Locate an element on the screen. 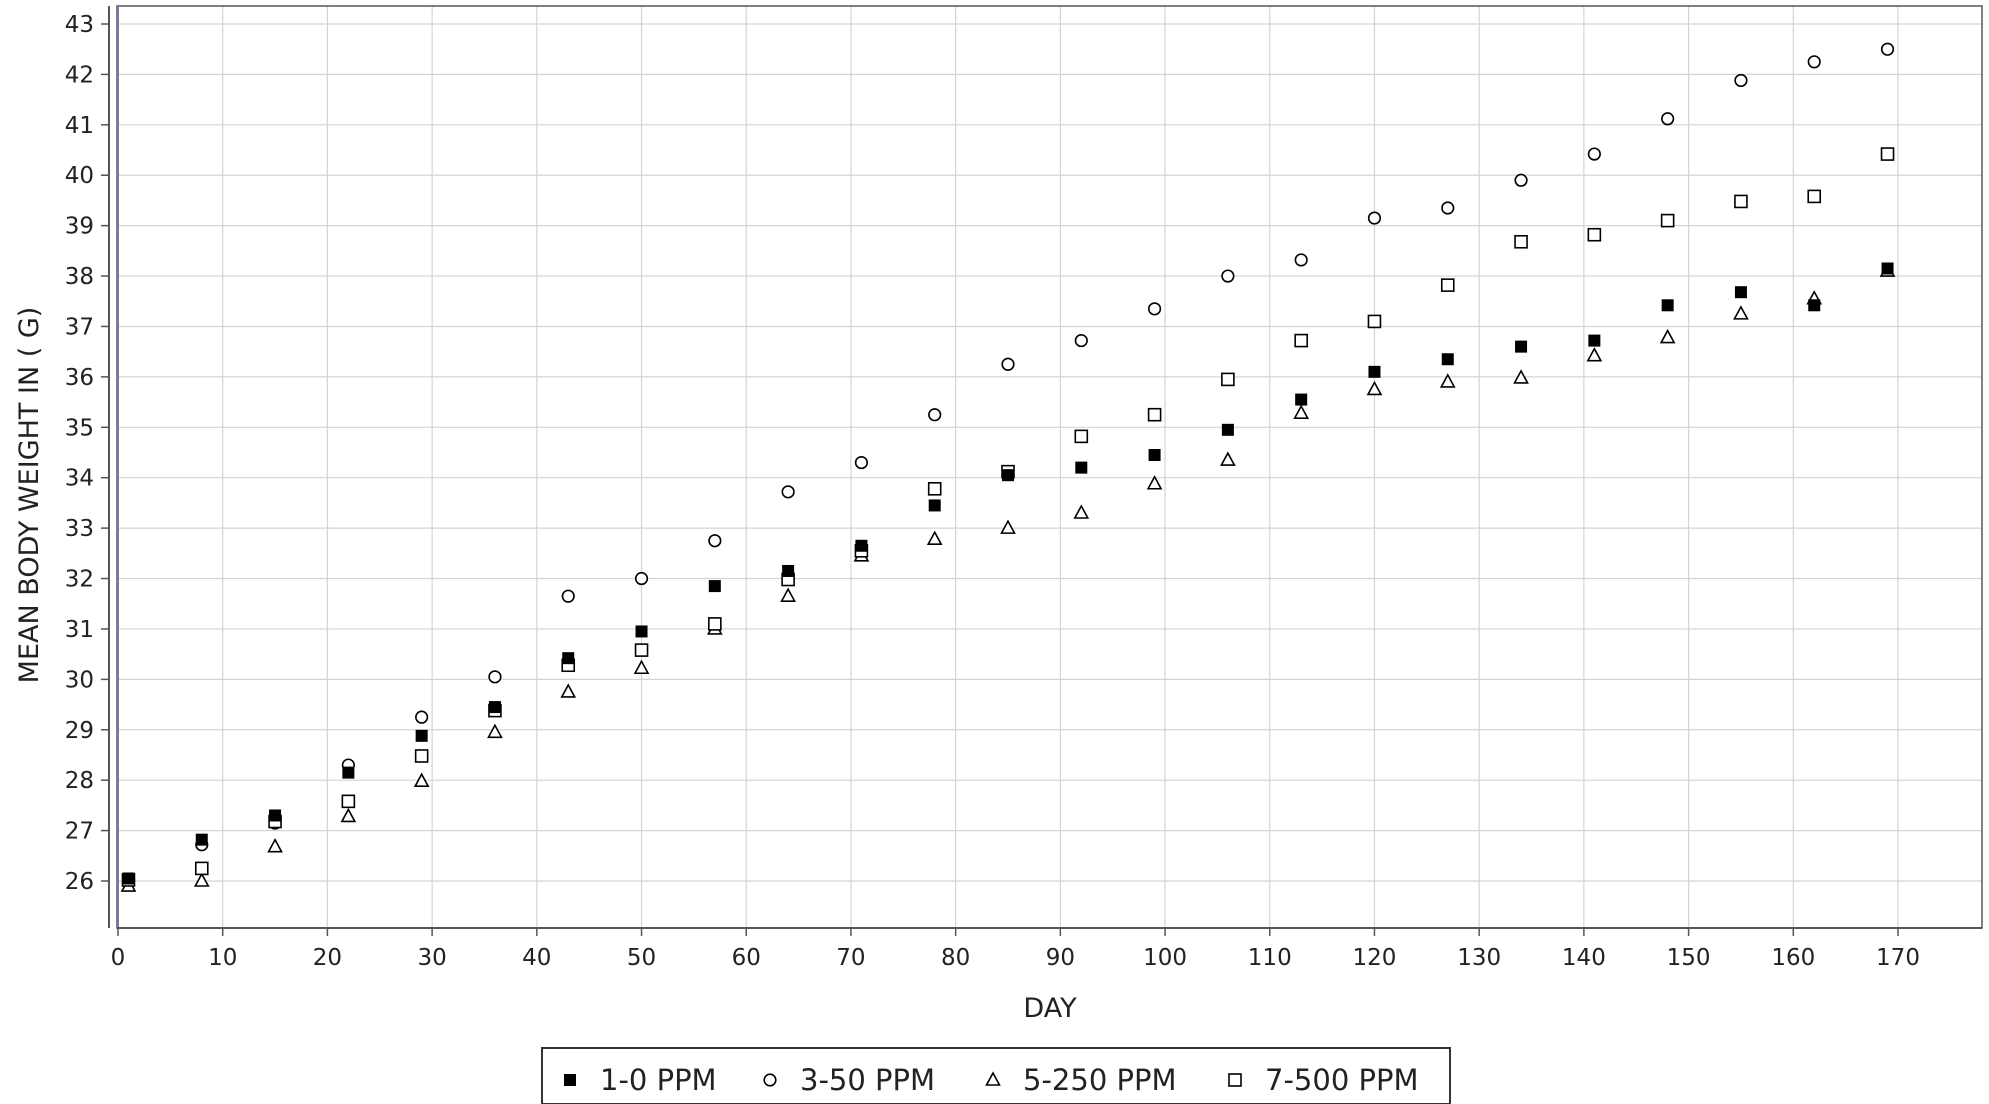  x-tick-label: 90 is located at coordinates (1060, 958).